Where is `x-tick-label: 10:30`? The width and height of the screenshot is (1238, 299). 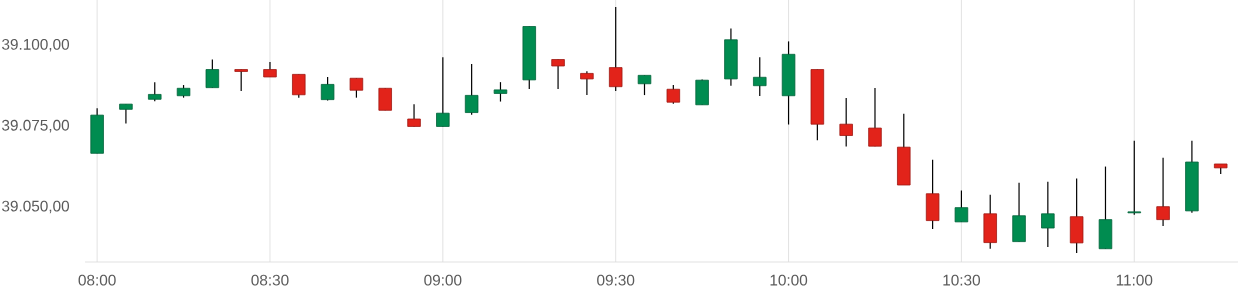
x-tick-label: 10:30 is located at coordinates (961, 280).